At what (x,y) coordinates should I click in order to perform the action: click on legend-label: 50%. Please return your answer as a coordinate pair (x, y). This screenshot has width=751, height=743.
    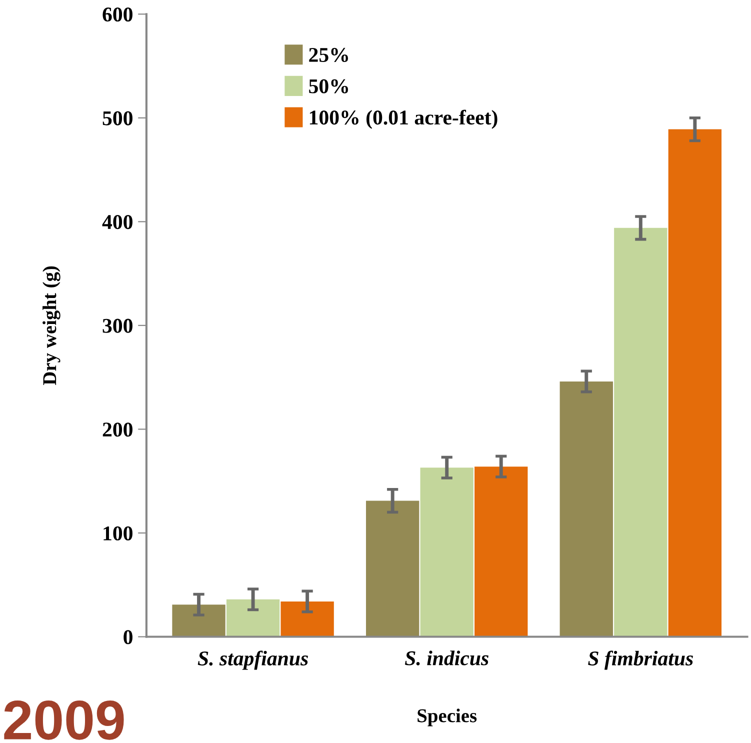
    Looking at the image, I should click on (328, 86).